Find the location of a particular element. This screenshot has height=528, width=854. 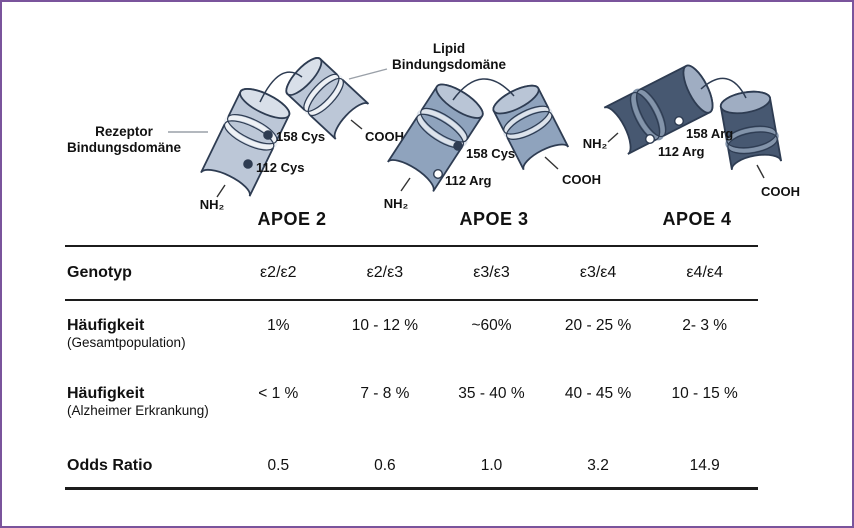

receptor-domain-label-line1: Rezeptor is located at coordinates (124, 131).